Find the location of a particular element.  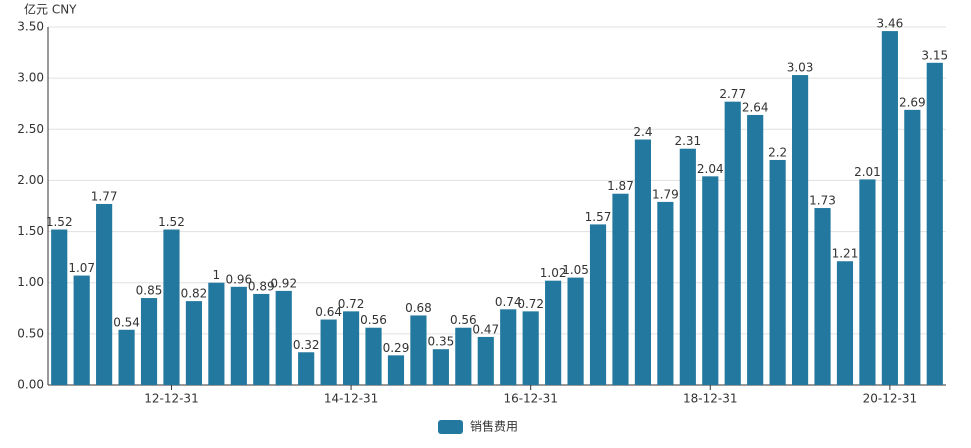

y-tick-label: 0.50 is located at coordinates (30, 333).